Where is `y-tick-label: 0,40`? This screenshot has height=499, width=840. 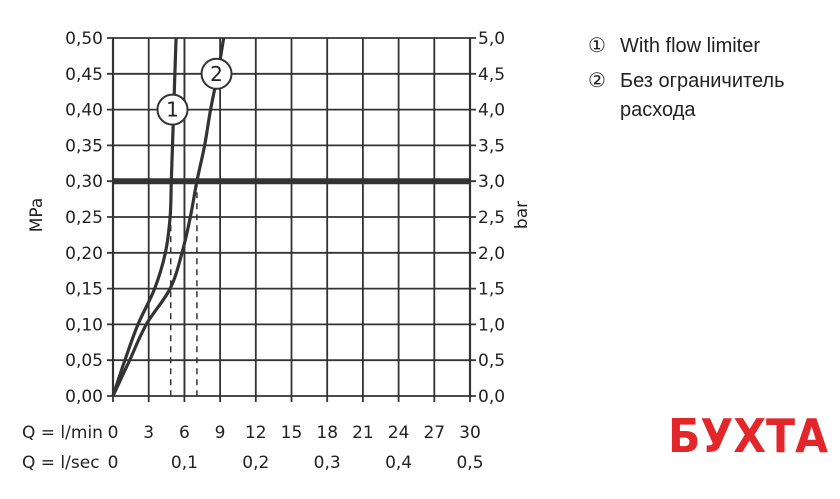
y-tick-label: 0,40 is located at coordinates (84, 111).